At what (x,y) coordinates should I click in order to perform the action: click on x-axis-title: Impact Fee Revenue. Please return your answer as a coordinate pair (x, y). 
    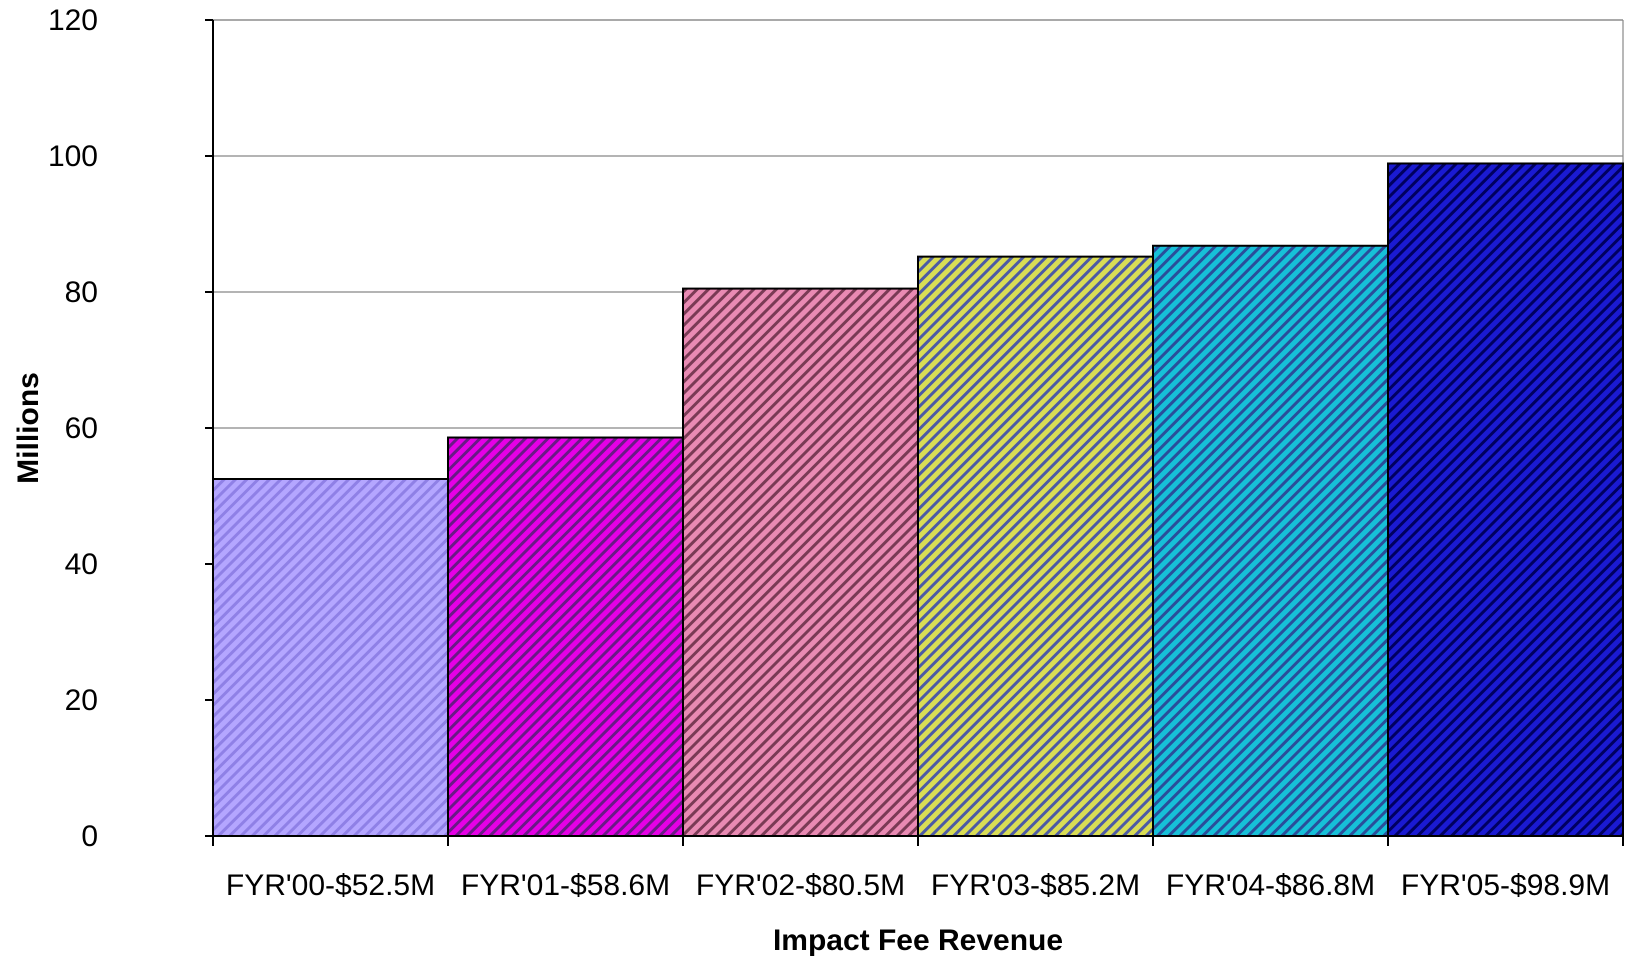
    Looking at the image, I should click on (918, 940).